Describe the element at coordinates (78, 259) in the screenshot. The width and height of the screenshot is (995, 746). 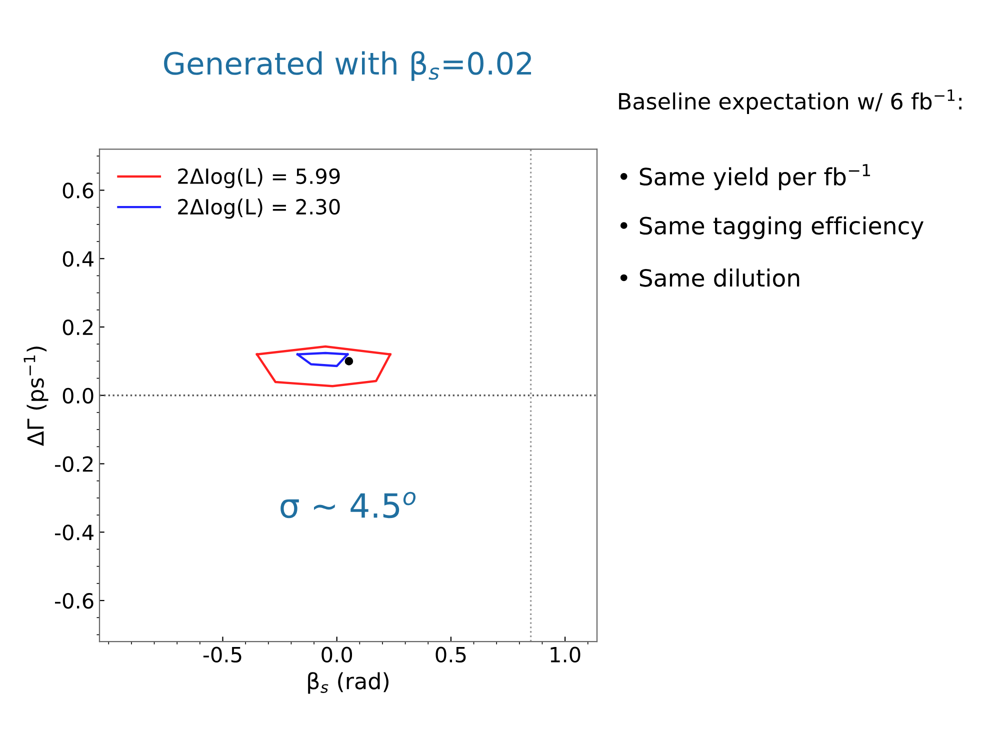
I see `y-tick-label: 0.4` at that location.